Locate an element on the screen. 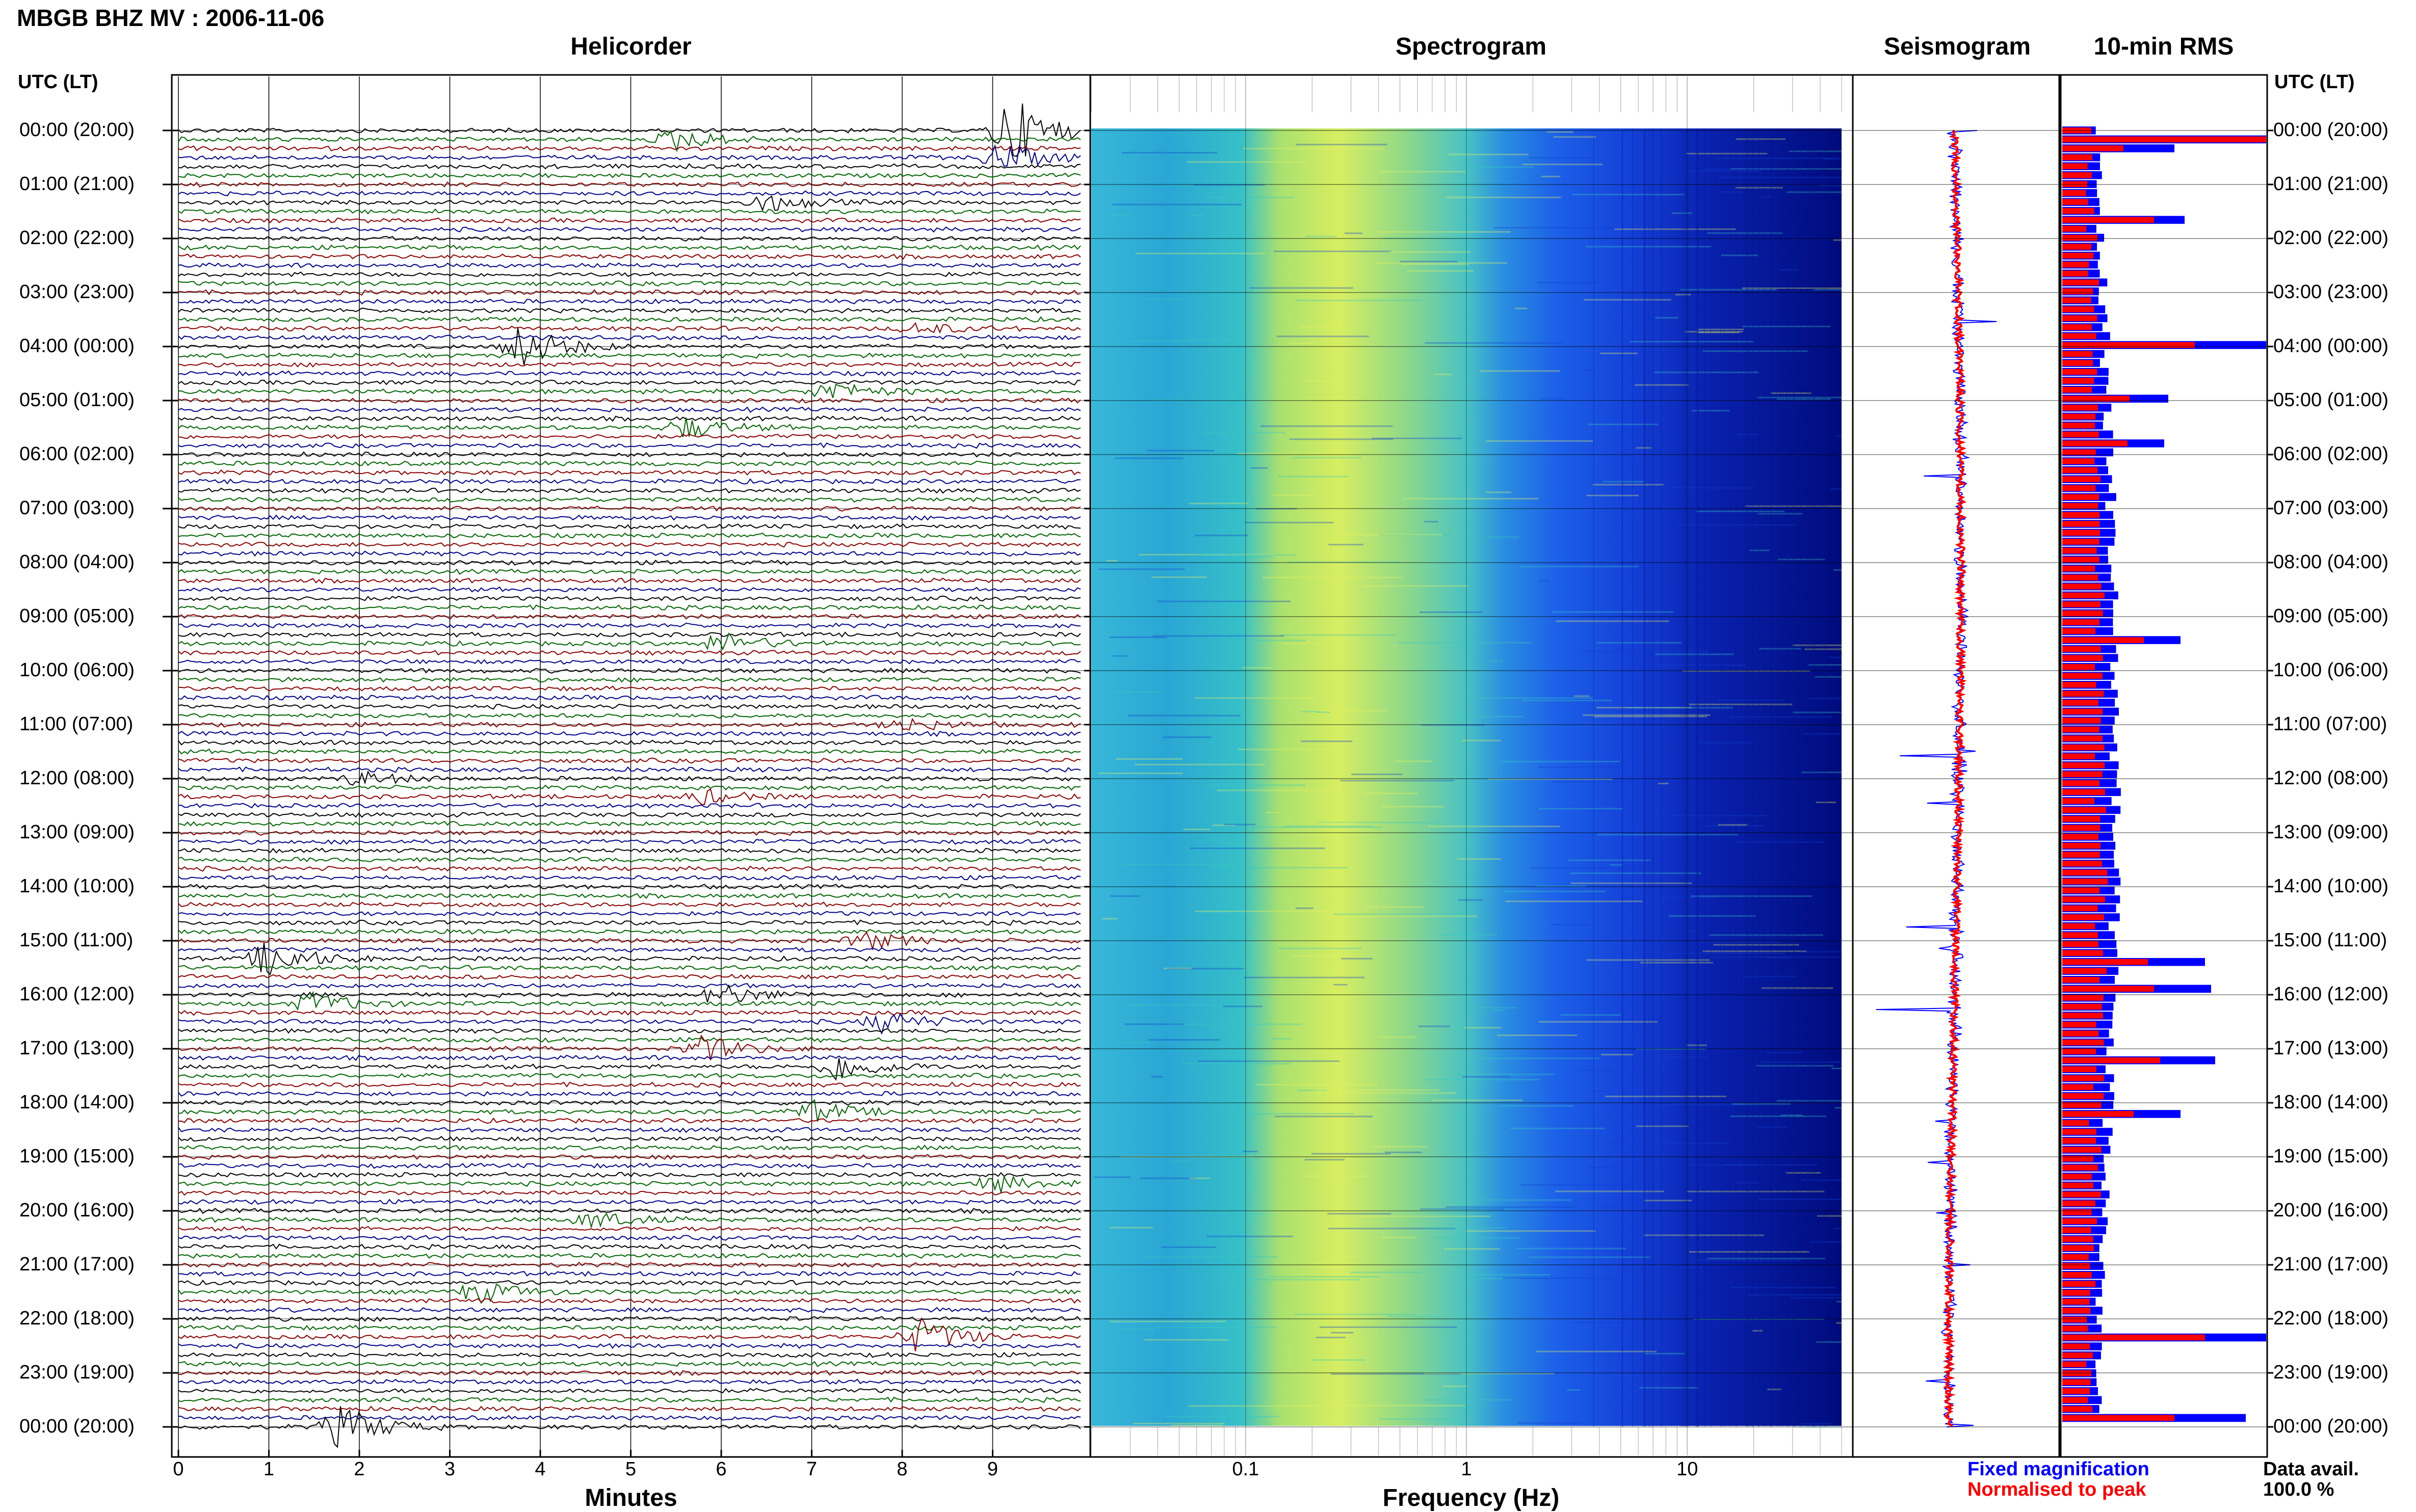 The width and height of the screenshot is (2416, 1512). time-label-right: 19:00 (15:00) is located at coordinates (2330, 1157).